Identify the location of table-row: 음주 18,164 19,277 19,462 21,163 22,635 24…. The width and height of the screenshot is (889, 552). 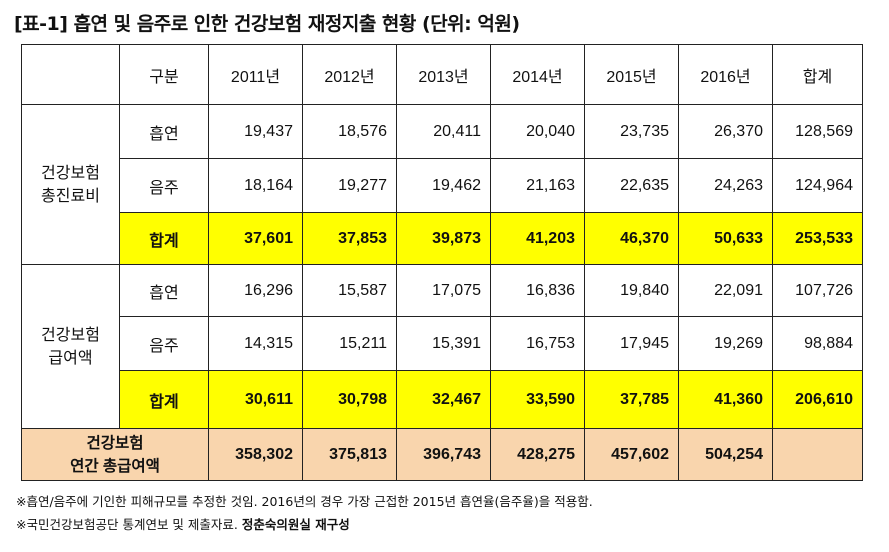
(442, 185).